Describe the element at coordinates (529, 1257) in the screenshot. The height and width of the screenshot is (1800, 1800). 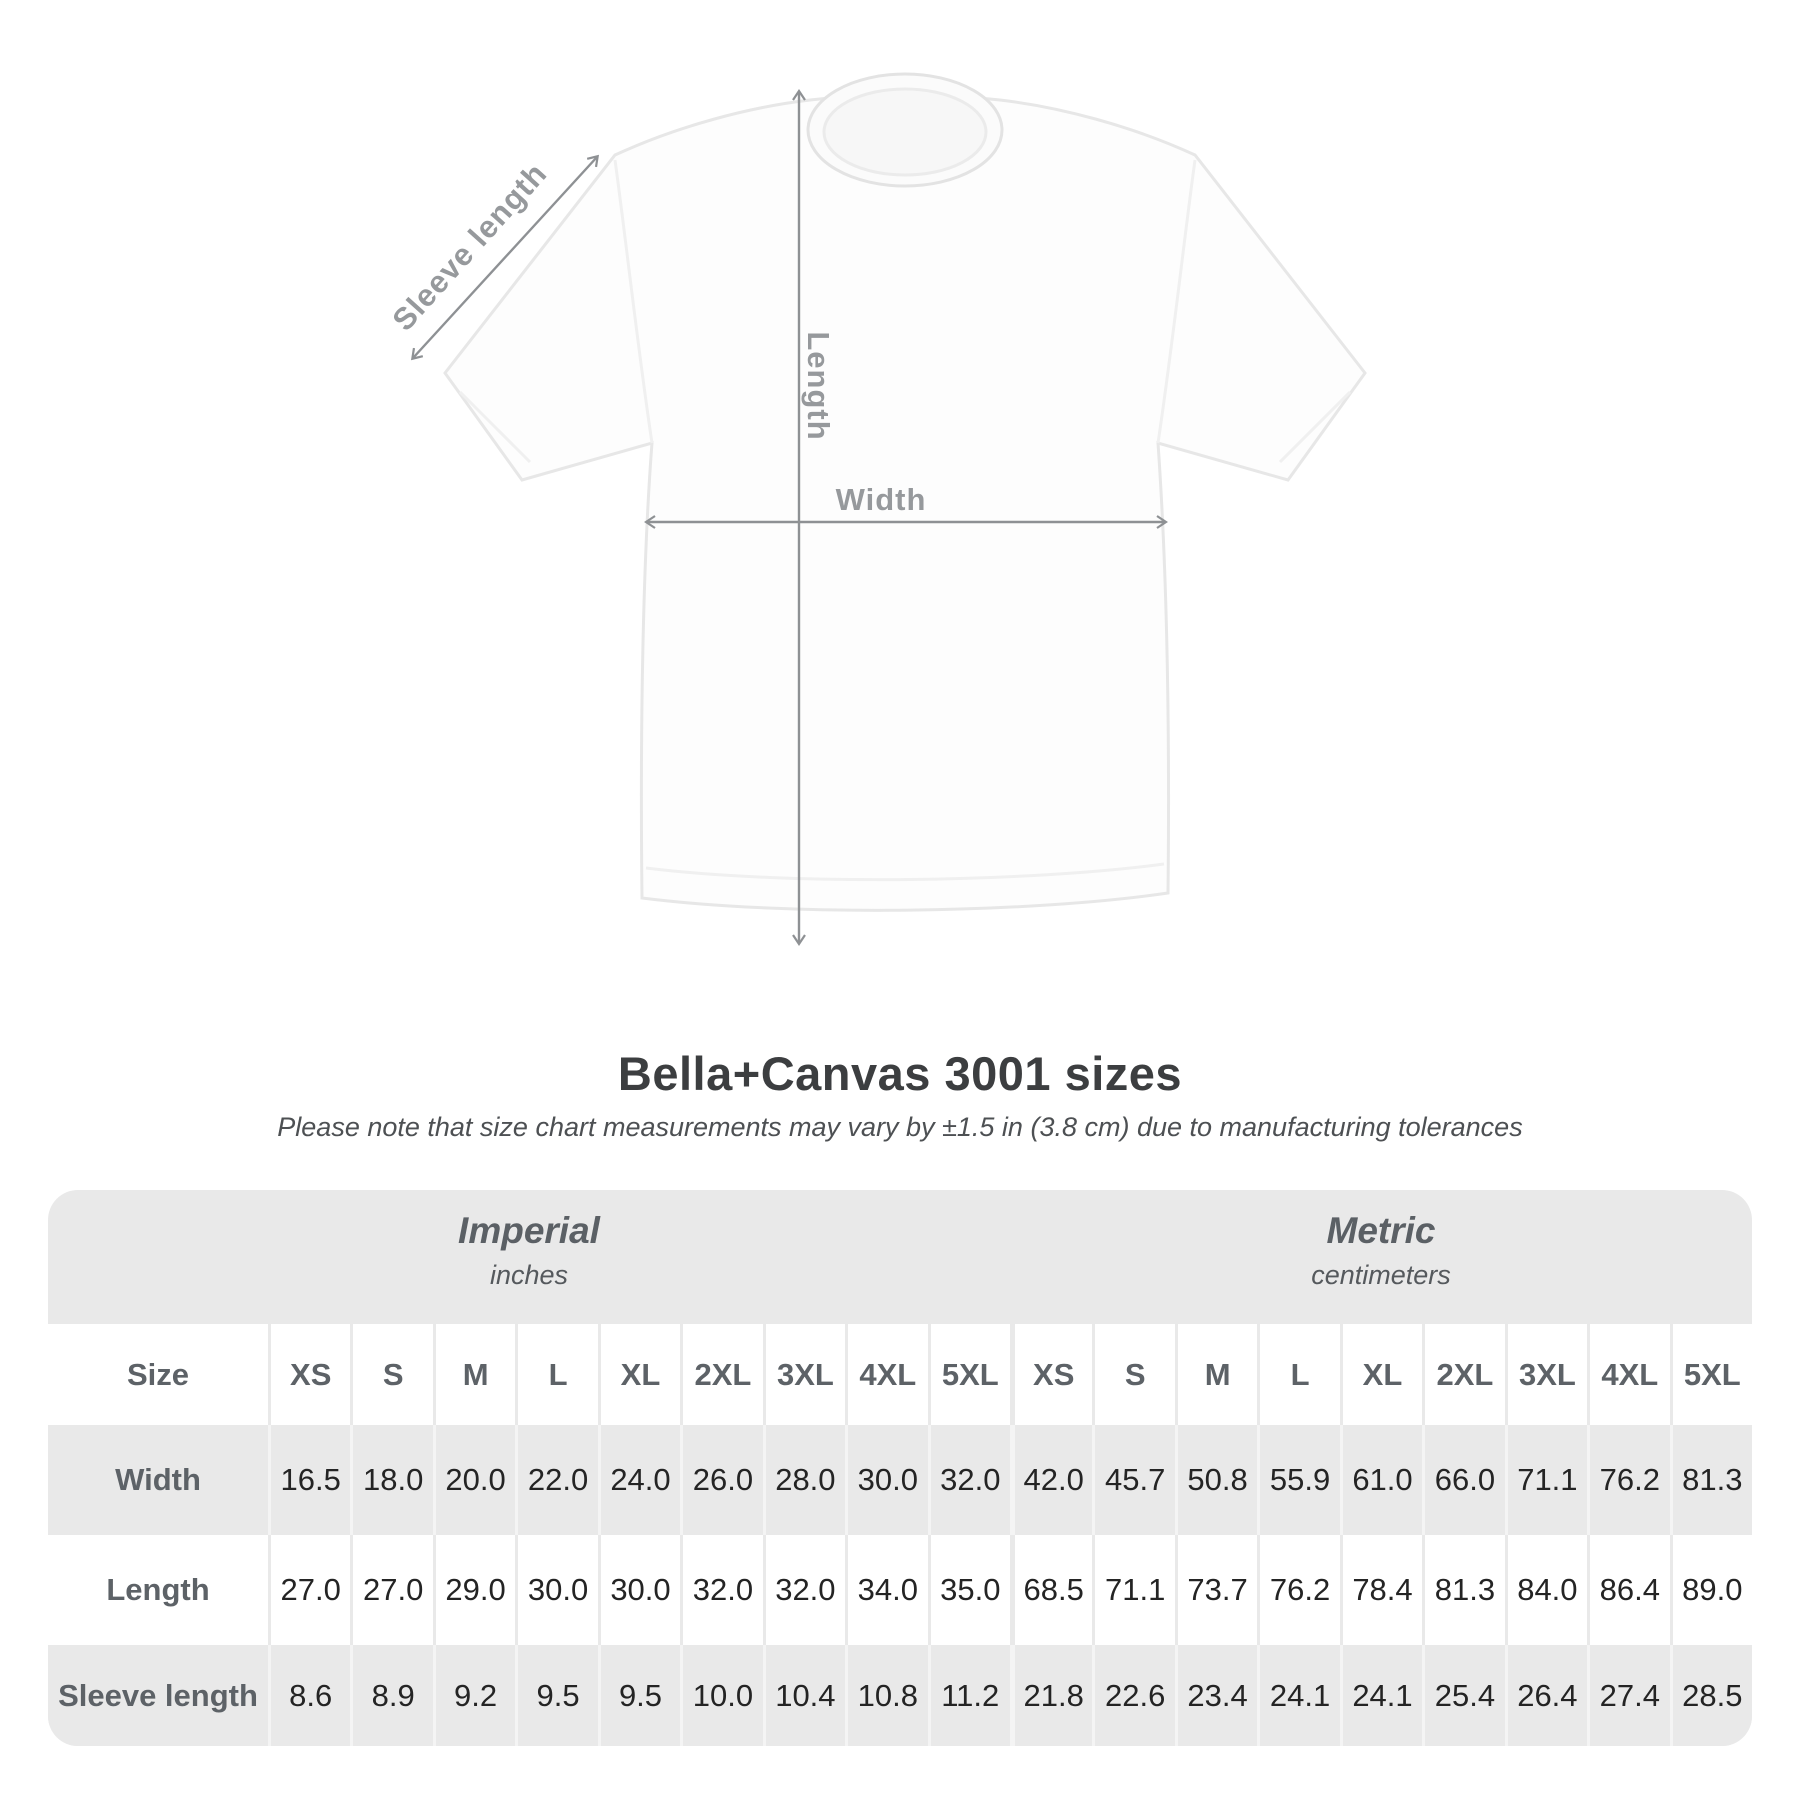
I see `imperial-group-header: Imperial inches` at that location.